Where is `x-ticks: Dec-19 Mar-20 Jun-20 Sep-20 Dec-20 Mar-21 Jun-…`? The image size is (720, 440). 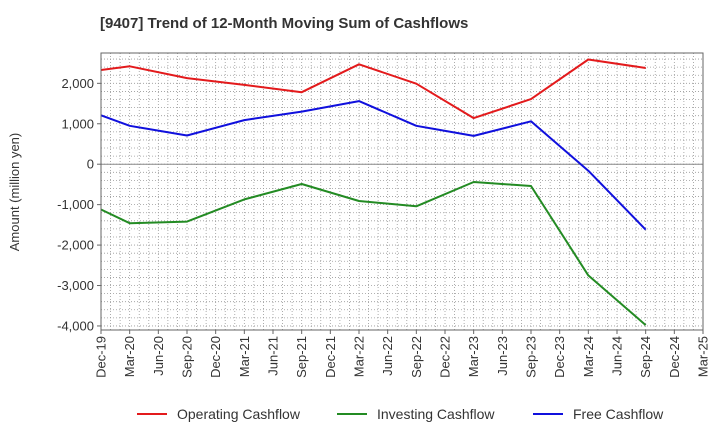 x-ticks: Dec-19 Mar-20 Jun-20 Sep-20 Dec-20 Mar-21 Jun-… is located at coordinates (402, 354).